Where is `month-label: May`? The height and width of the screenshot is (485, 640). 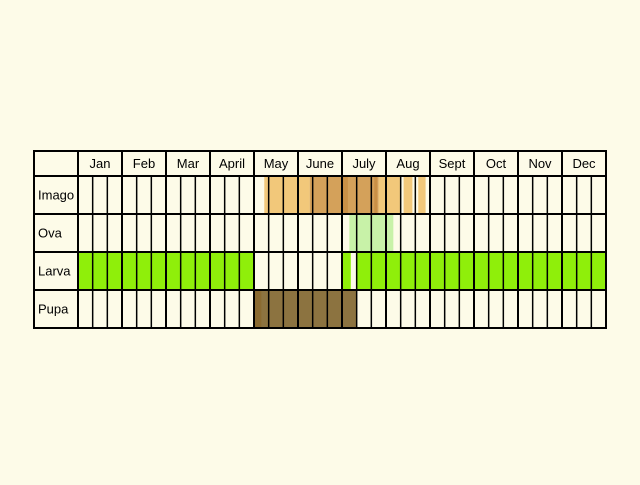 month-label: May is located at coordinates (276, 163).